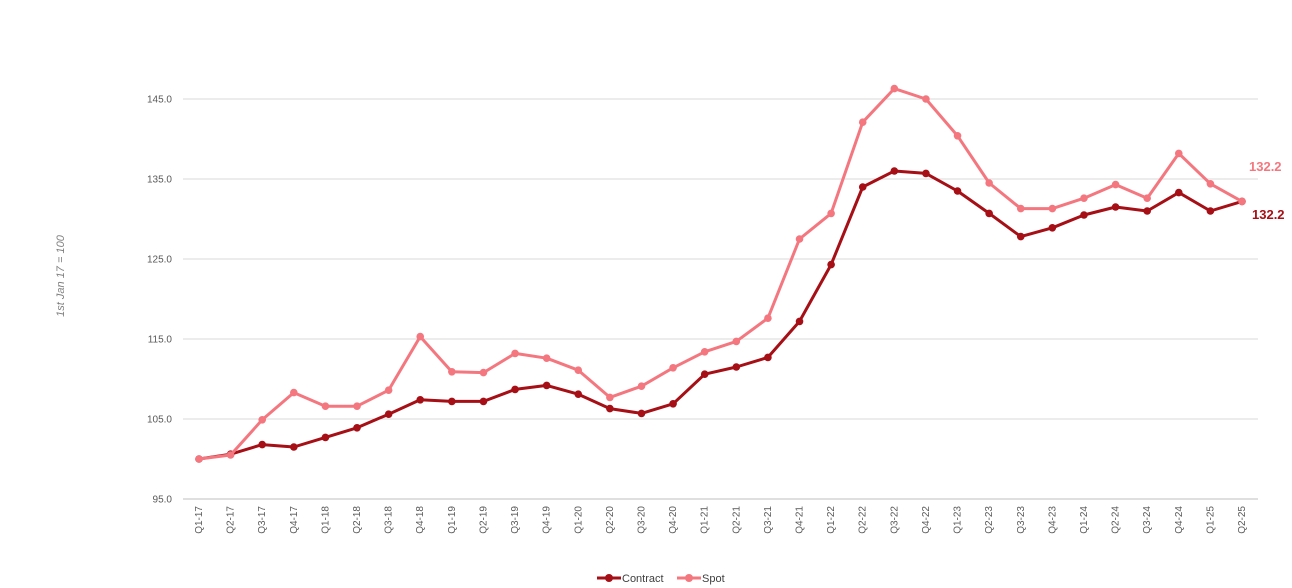 Image resolution: width=1292 pixels, height=588 pixels. What do you see at coordinates (1179, 520) in the screenshot?
I see `x-tick-label: Q4-24` at bounding box center [1179, 520].